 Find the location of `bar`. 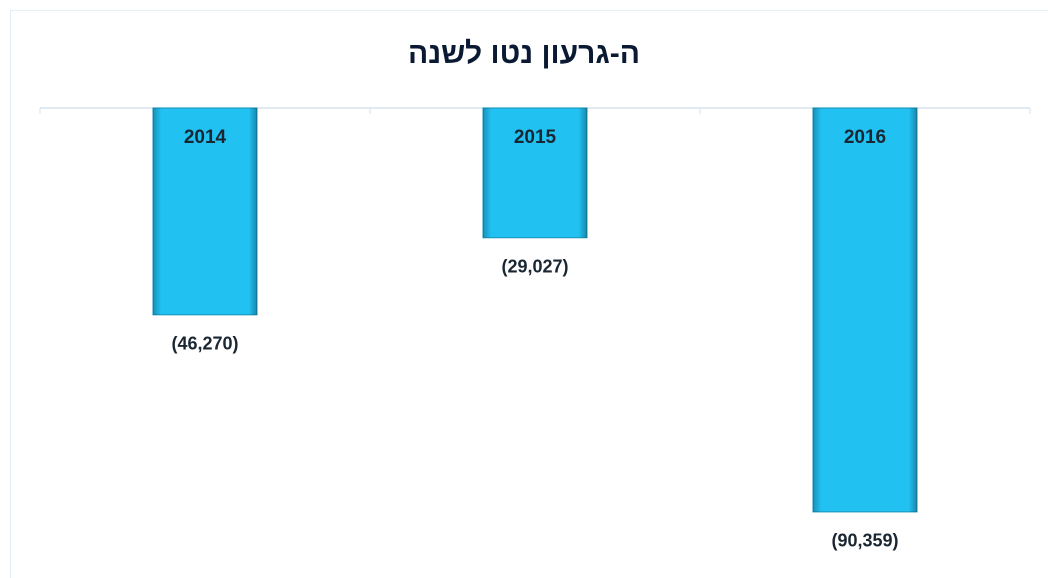

bar is located at coordinates (865, 310).